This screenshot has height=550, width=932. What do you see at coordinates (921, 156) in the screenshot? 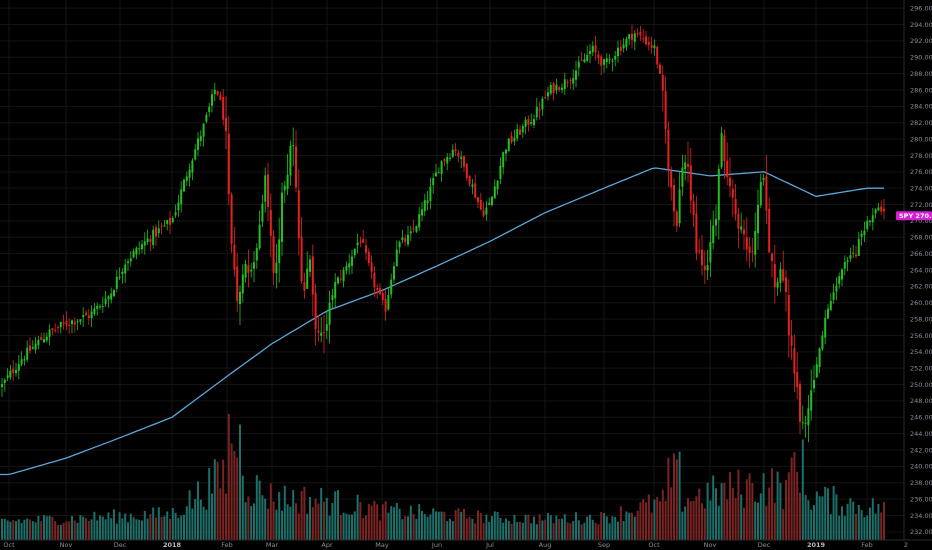
I see `y-tick-label: 278.00` at bounding box center [921, 156].